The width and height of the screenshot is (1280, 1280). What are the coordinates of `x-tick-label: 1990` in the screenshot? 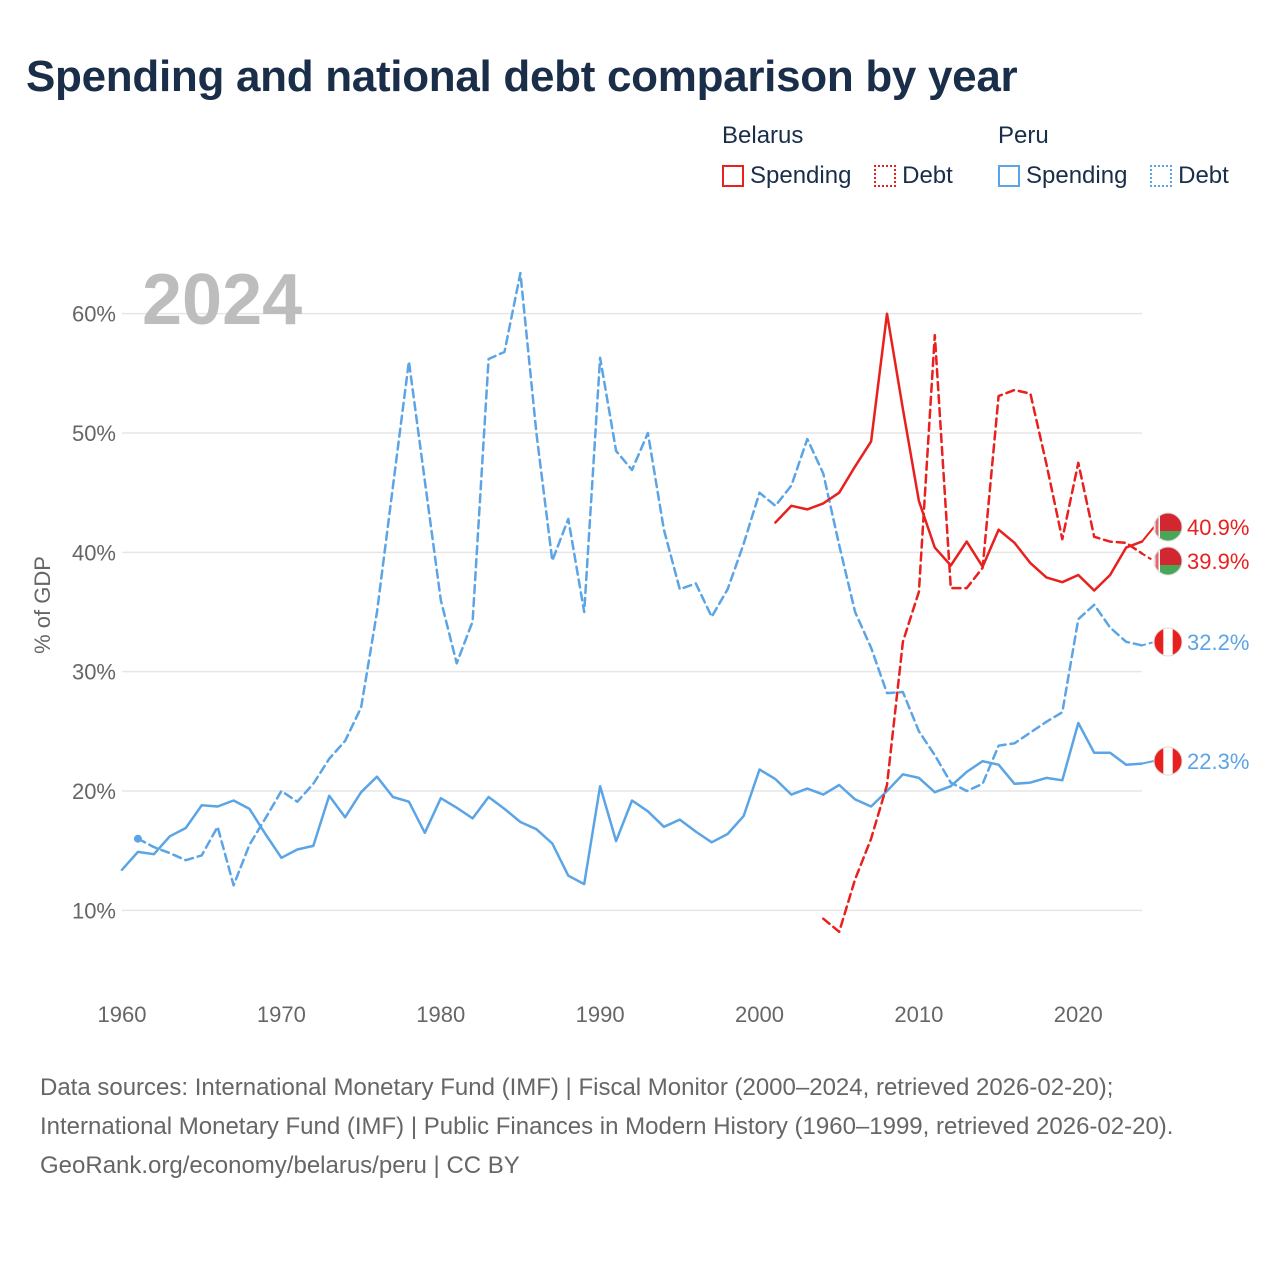 It's located at (600, 1014).